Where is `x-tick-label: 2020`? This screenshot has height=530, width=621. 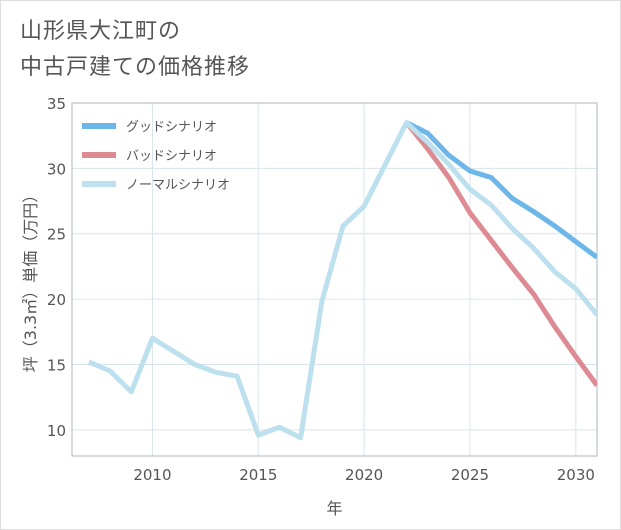 x-tick-label: 2020 is located at coordinates (364, 475).